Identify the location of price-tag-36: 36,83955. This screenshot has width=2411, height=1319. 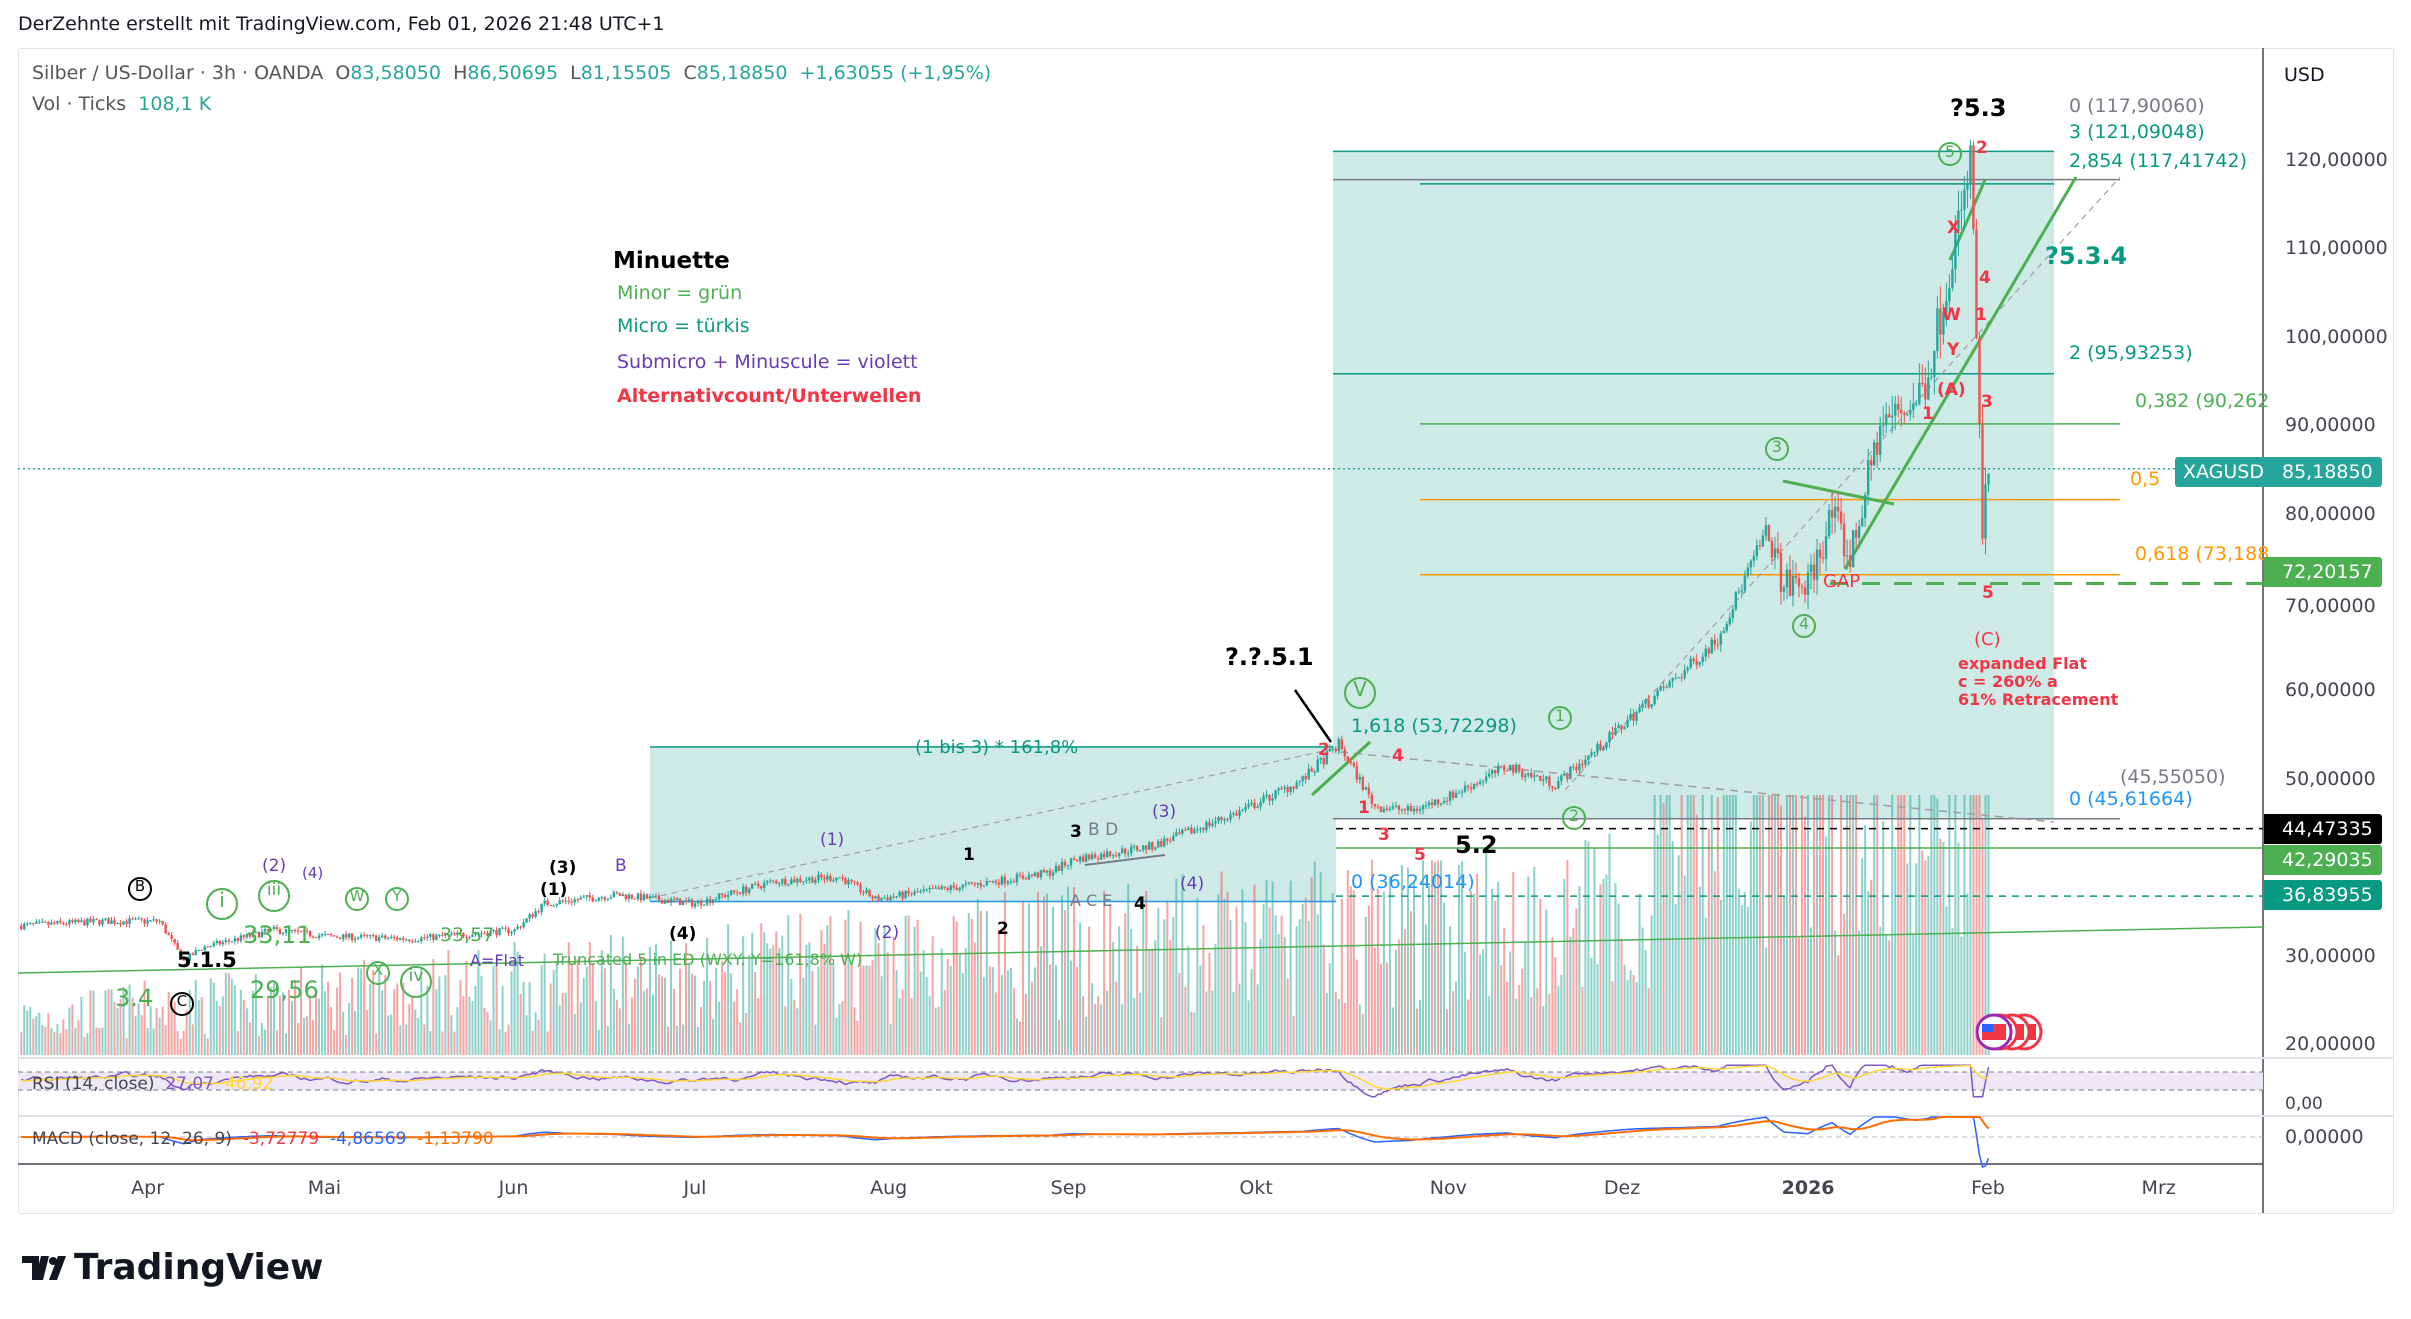
(2323, 895).